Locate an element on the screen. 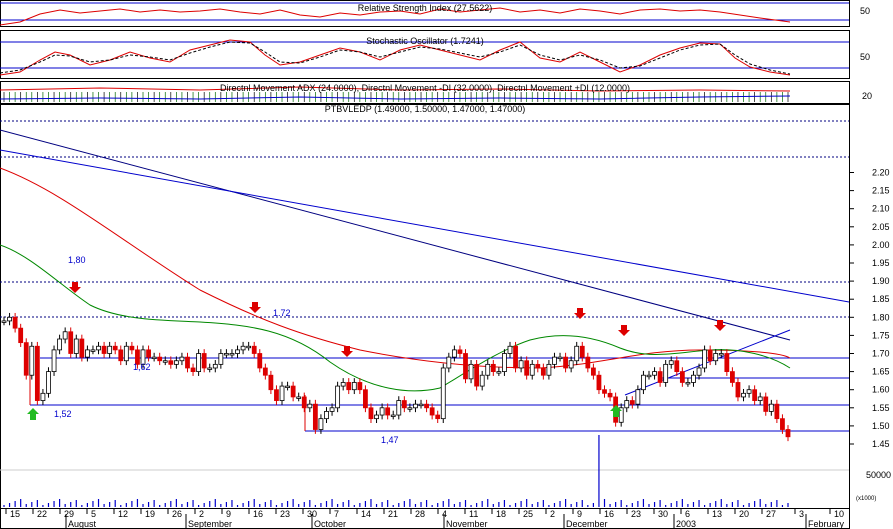  down-arrows is located at coordinates (397, 319).